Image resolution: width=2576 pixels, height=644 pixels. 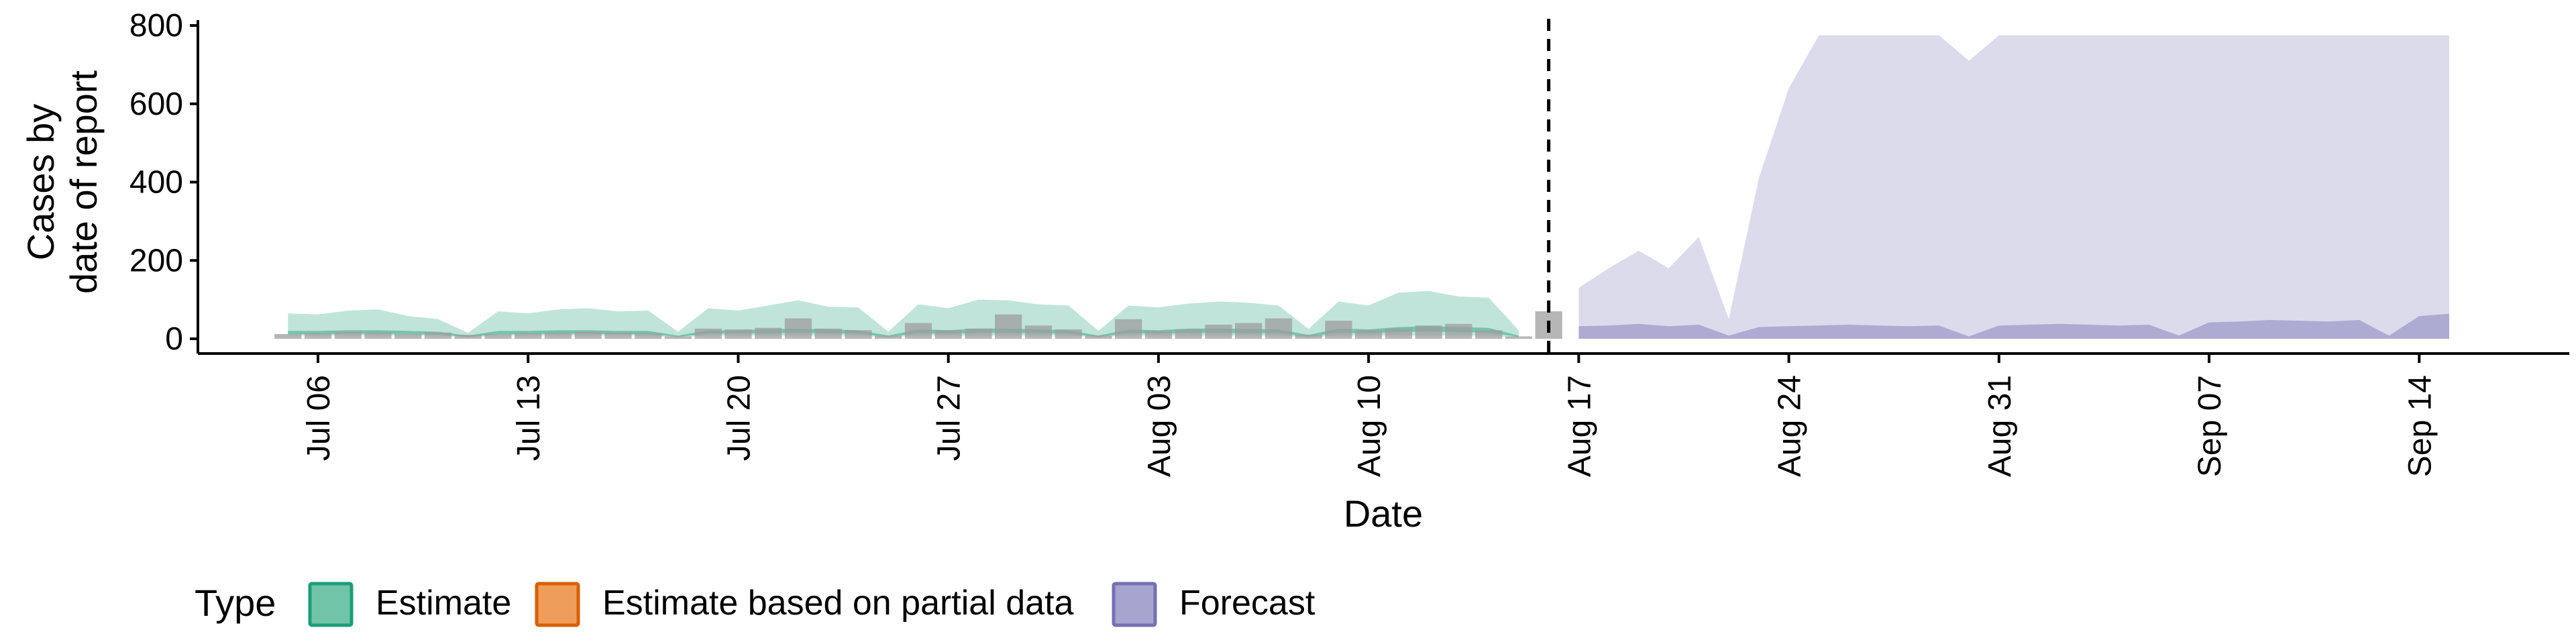 I want to click on x-axis-title: Date, so click(x=1383, y=513).